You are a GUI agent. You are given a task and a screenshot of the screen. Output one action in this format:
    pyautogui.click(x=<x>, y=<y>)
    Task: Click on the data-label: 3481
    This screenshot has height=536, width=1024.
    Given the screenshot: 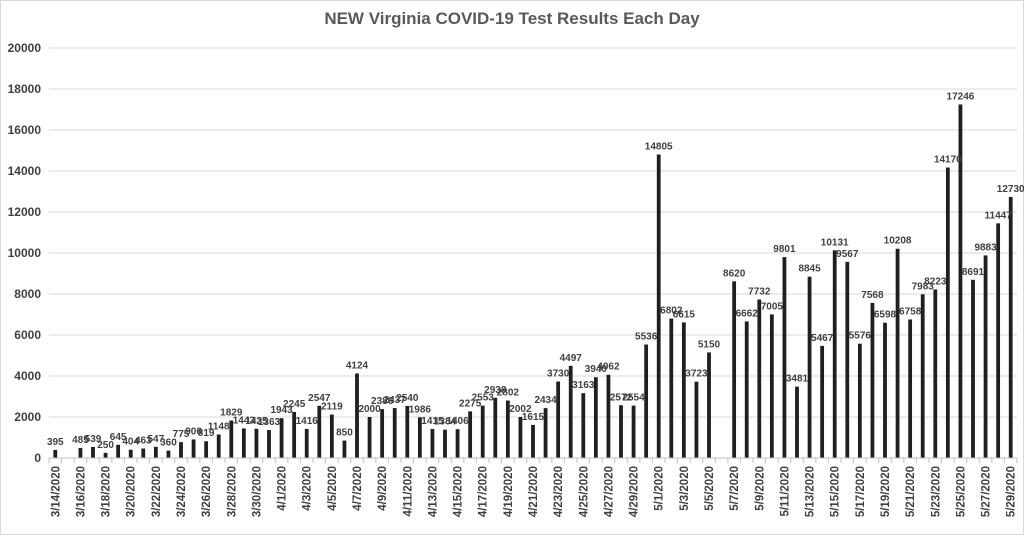 What is the action you would take?
    pyautogui.click(x=797, y=379)
    